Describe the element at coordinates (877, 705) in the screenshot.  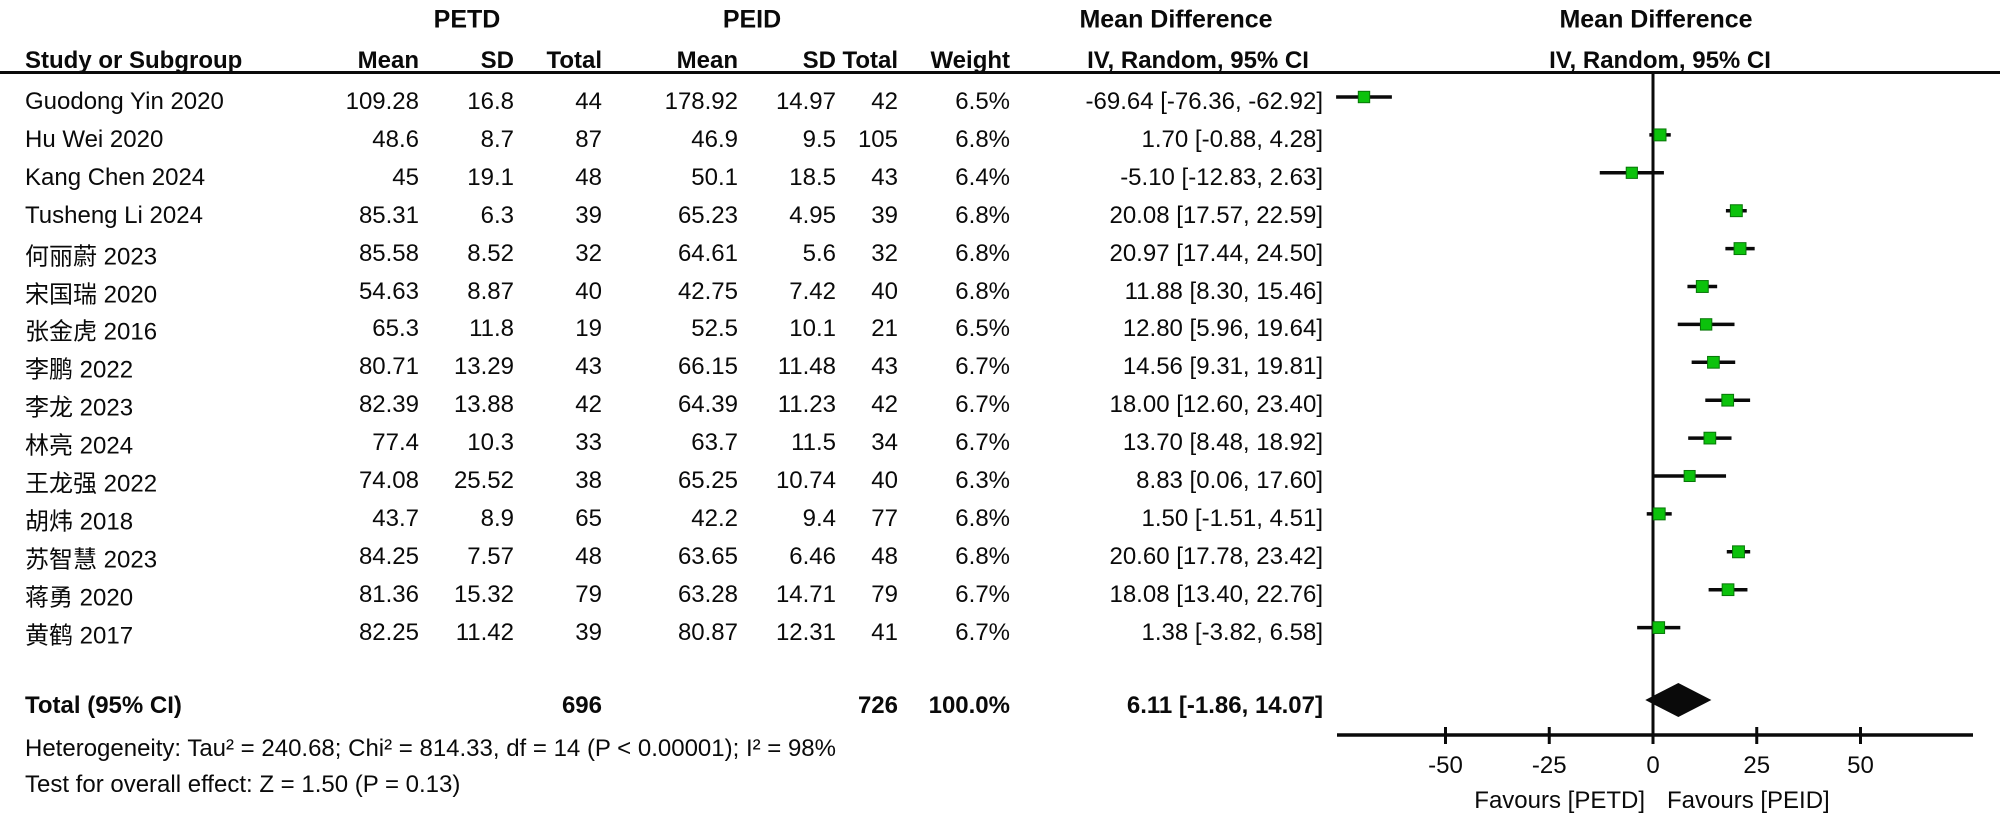
I see `total-n2: 726` at that location.